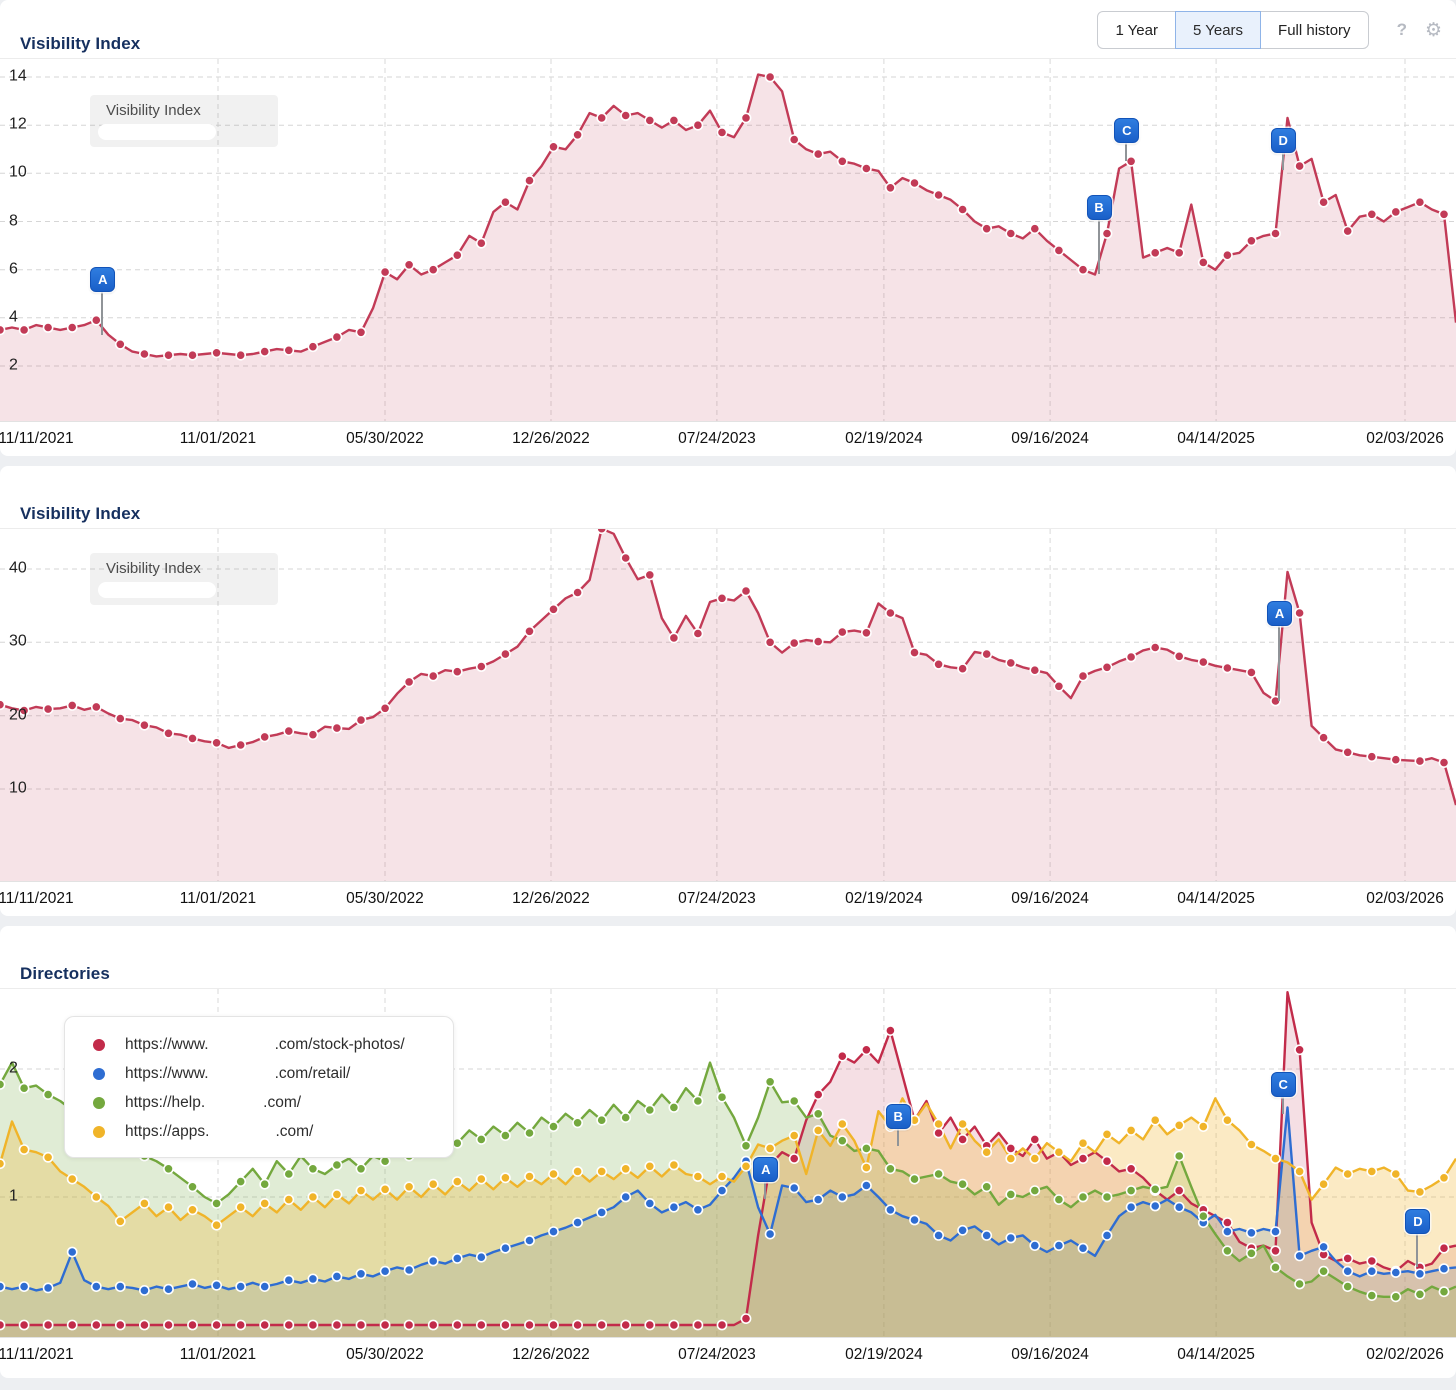 The image size is (1456, 1390). I want to click on range-button-full-history: Full history, so click(1314, 30).